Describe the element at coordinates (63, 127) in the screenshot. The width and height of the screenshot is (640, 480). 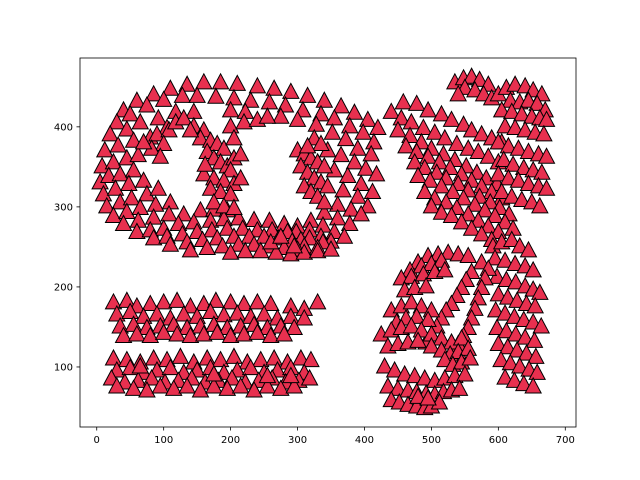
I see `y-tick-label: 400` at that location.